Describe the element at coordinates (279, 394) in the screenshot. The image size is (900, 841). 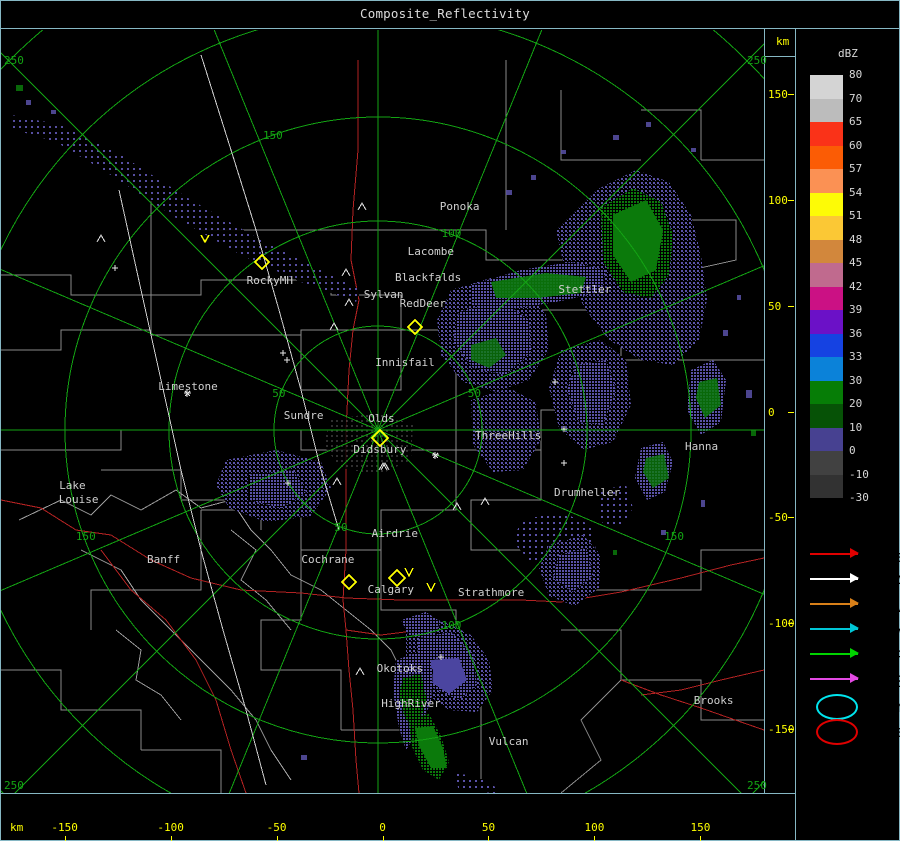
I see `range-ring-label: 50` at that location.